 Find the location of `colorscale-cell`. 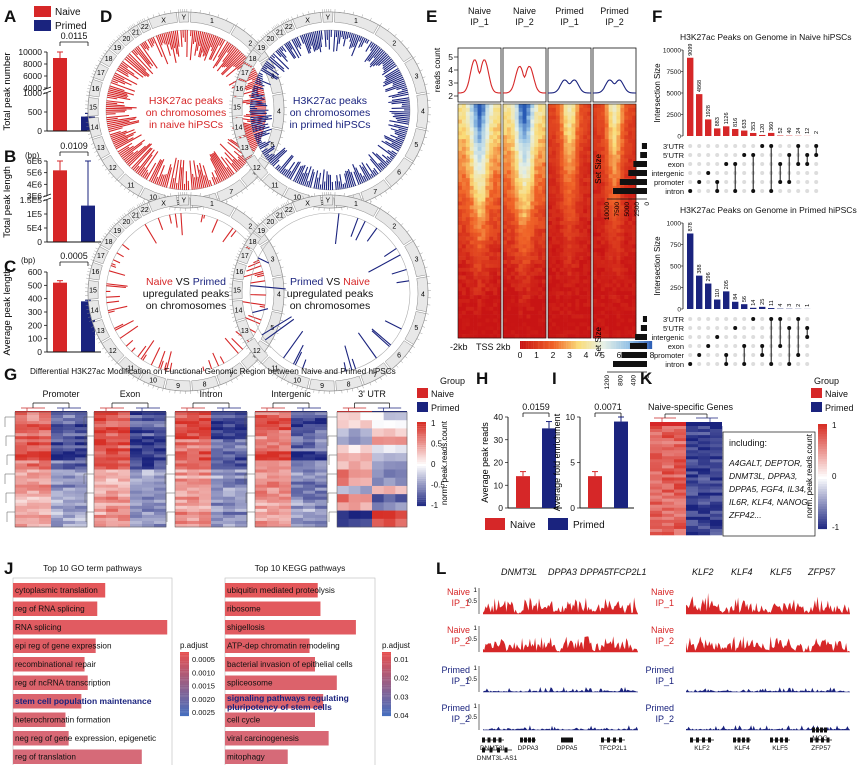

colorscale-cell is located at coordinates (629, 345).